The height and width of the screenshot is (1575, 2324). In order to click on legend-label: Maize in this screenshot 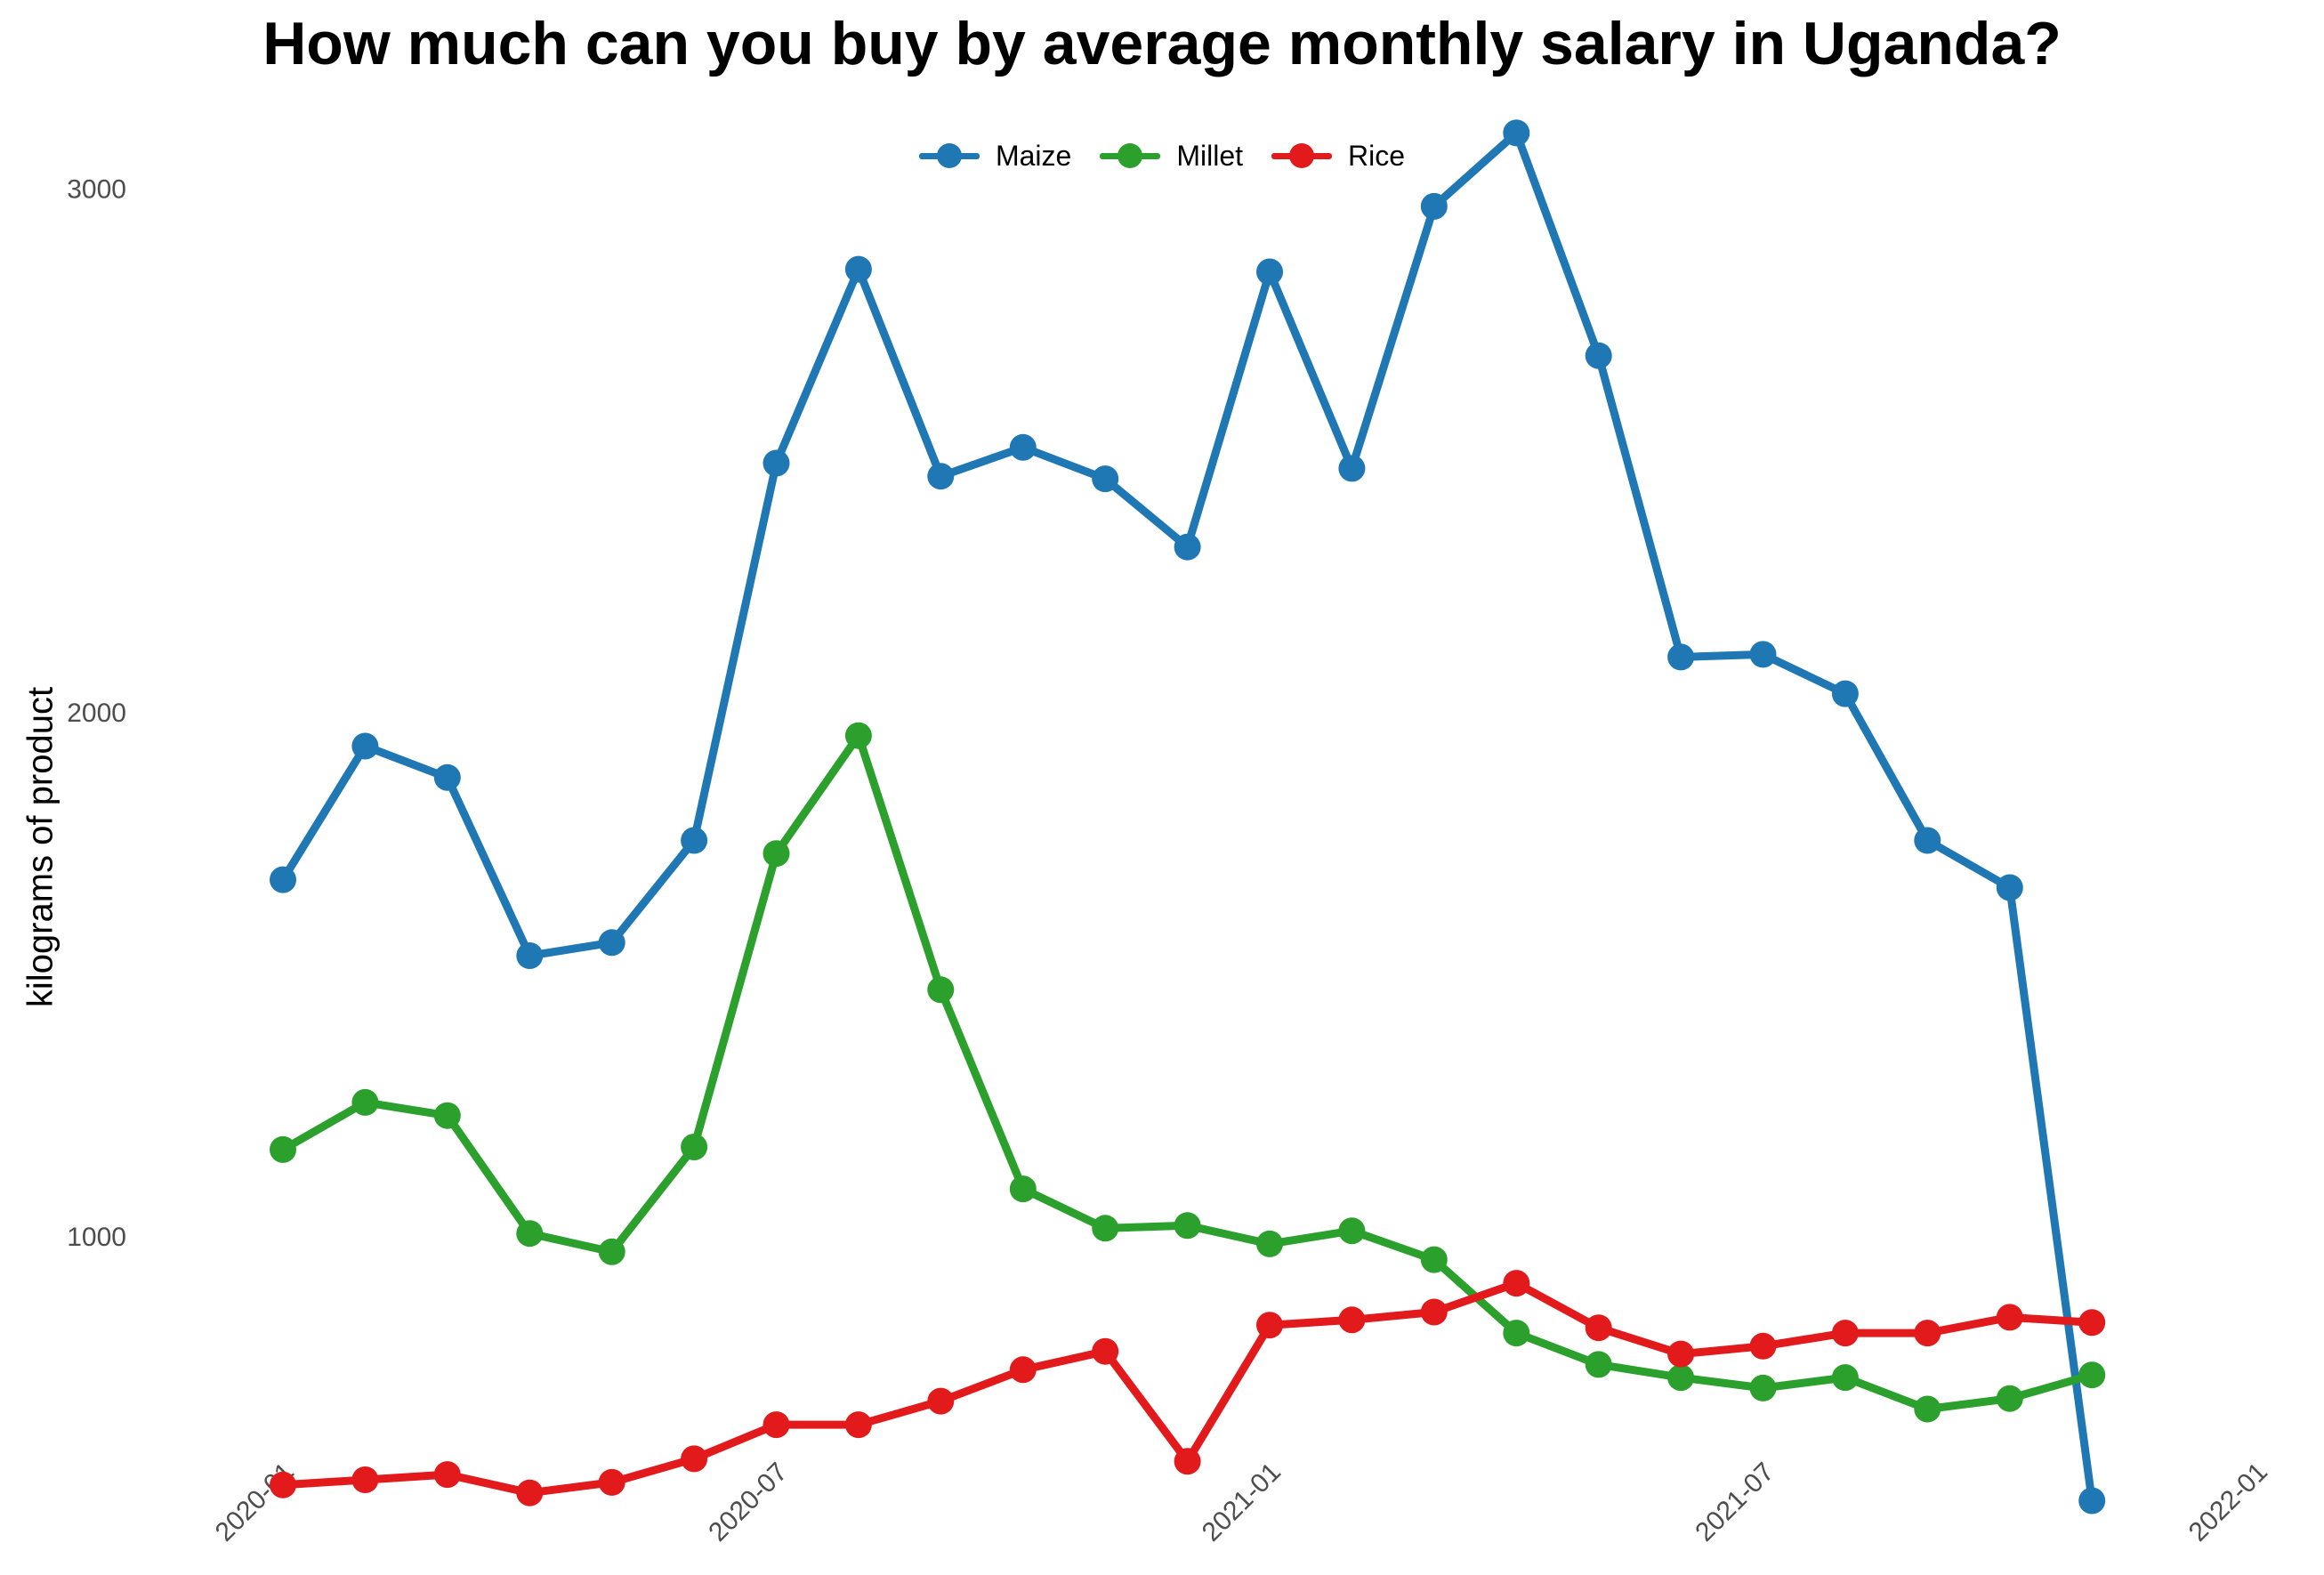, I will do `click(1033, 155)`.